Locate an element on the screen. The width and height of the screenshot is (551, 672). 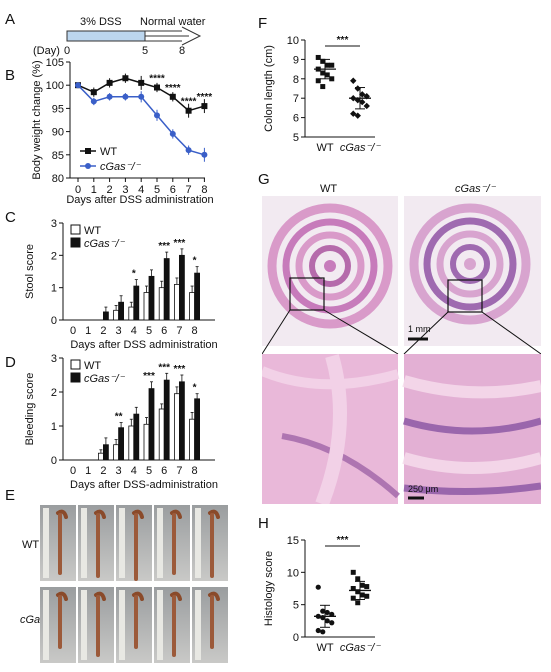
y-tick-label: 105 is located at coordinates (55, 63).